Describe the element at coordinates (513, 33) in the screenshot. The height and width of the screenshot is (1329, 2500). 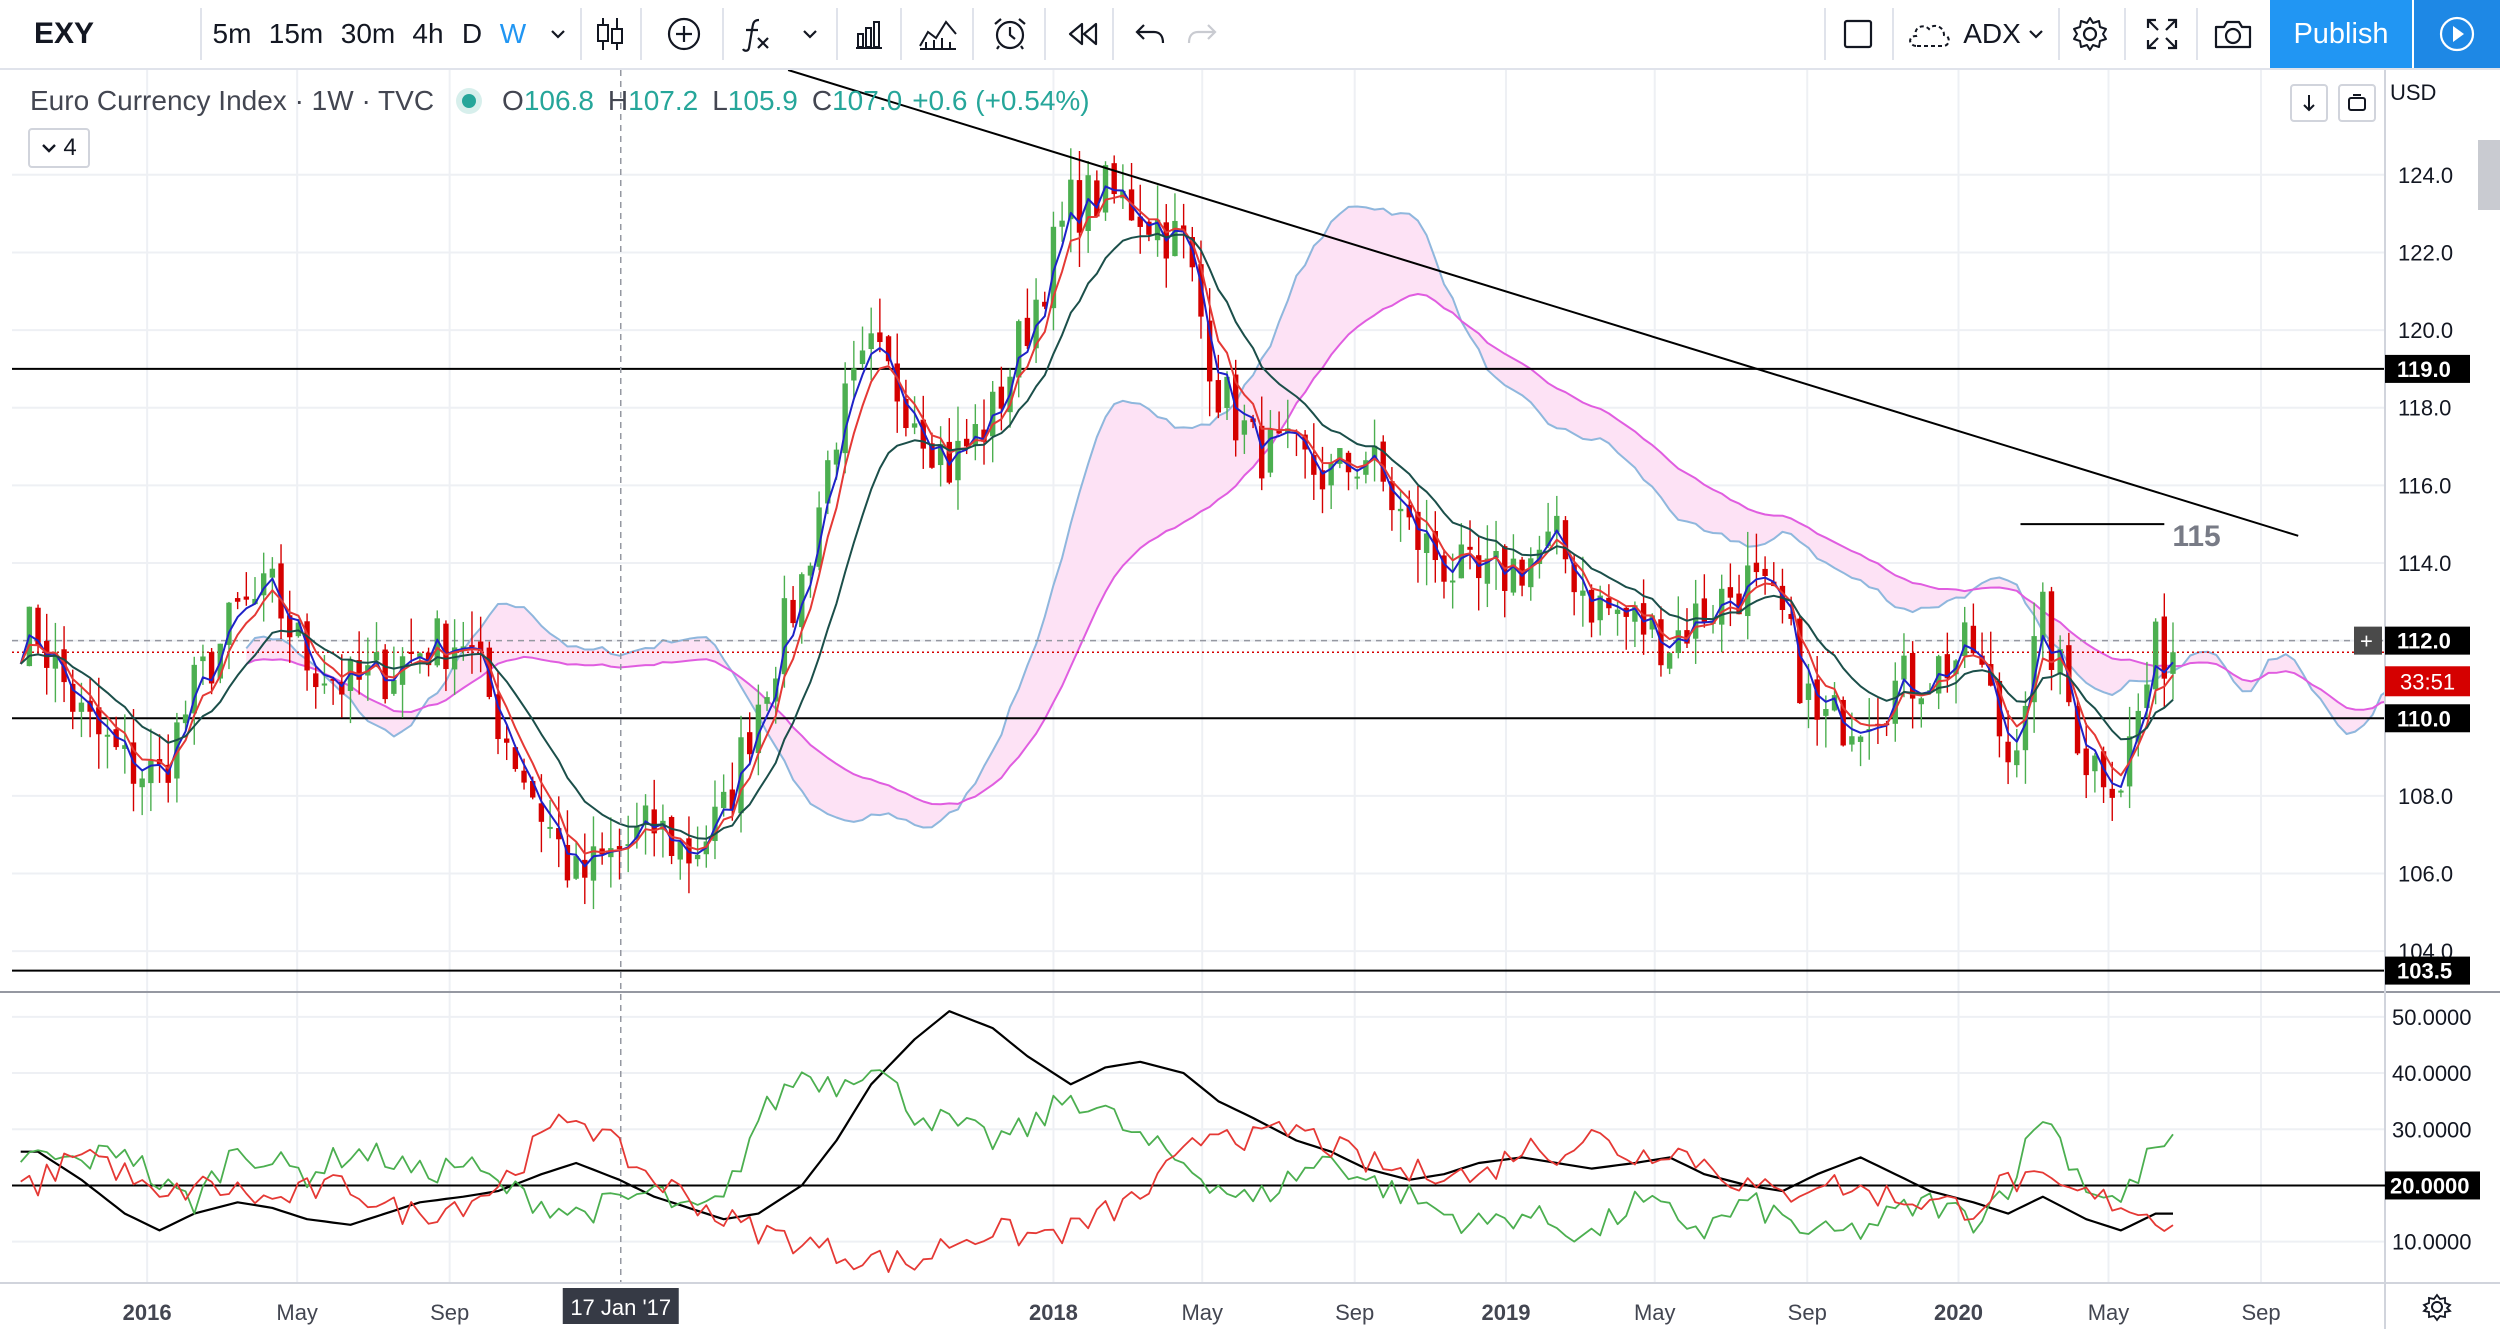
I see `interval-w: W` at that location.